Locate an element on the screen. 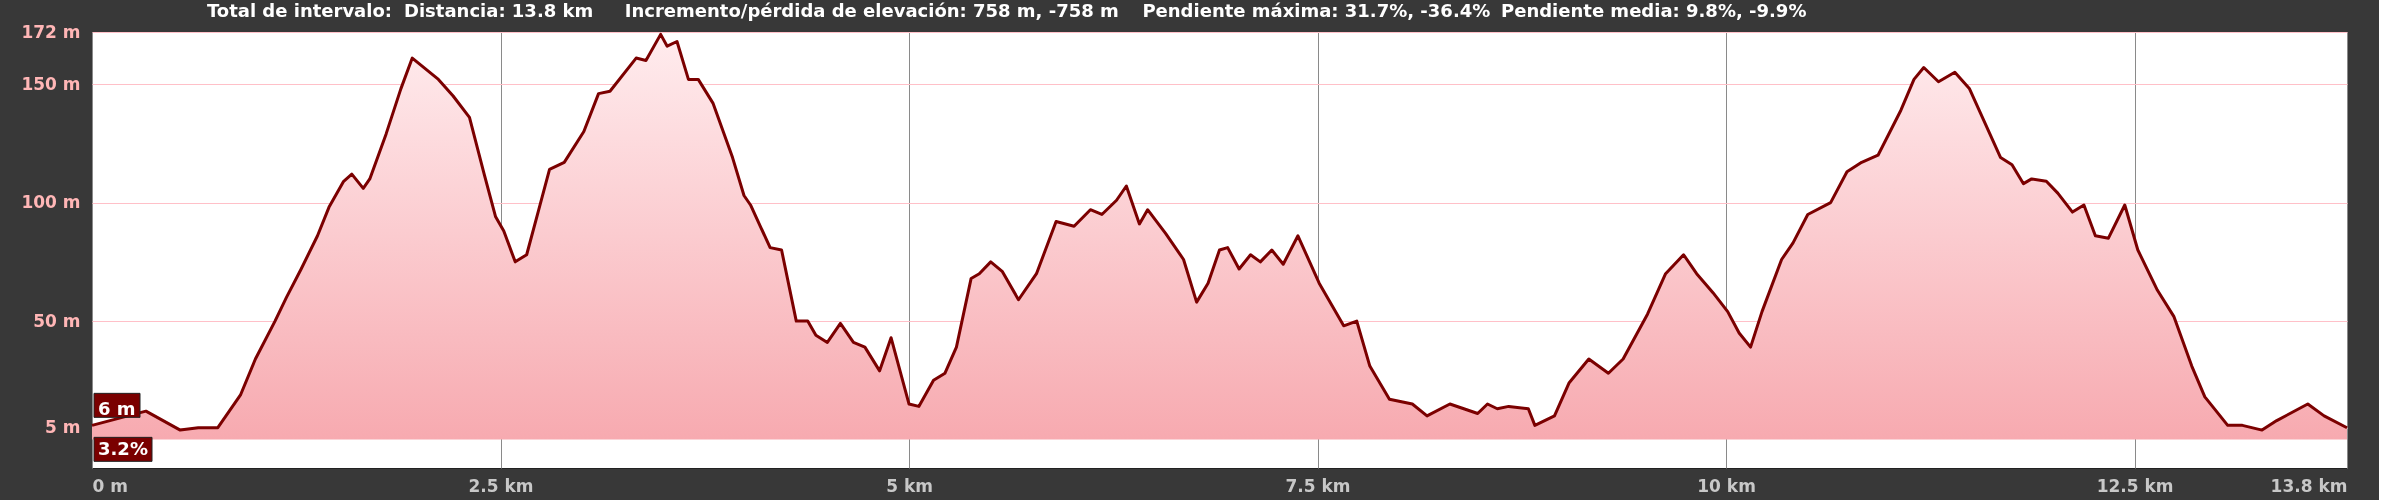 The height and width of the screenshot is (502, 2408). text: Pendiente media: 9.8%, -9.9% is located at coordinates (1654, 10).